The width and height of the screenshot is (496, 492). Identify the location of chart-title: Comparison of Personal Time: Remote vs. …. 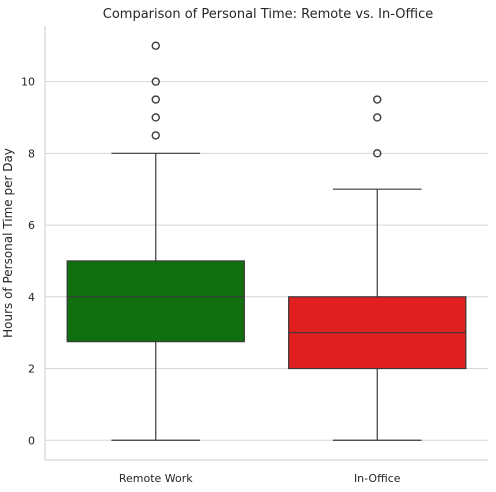
(268, 14).